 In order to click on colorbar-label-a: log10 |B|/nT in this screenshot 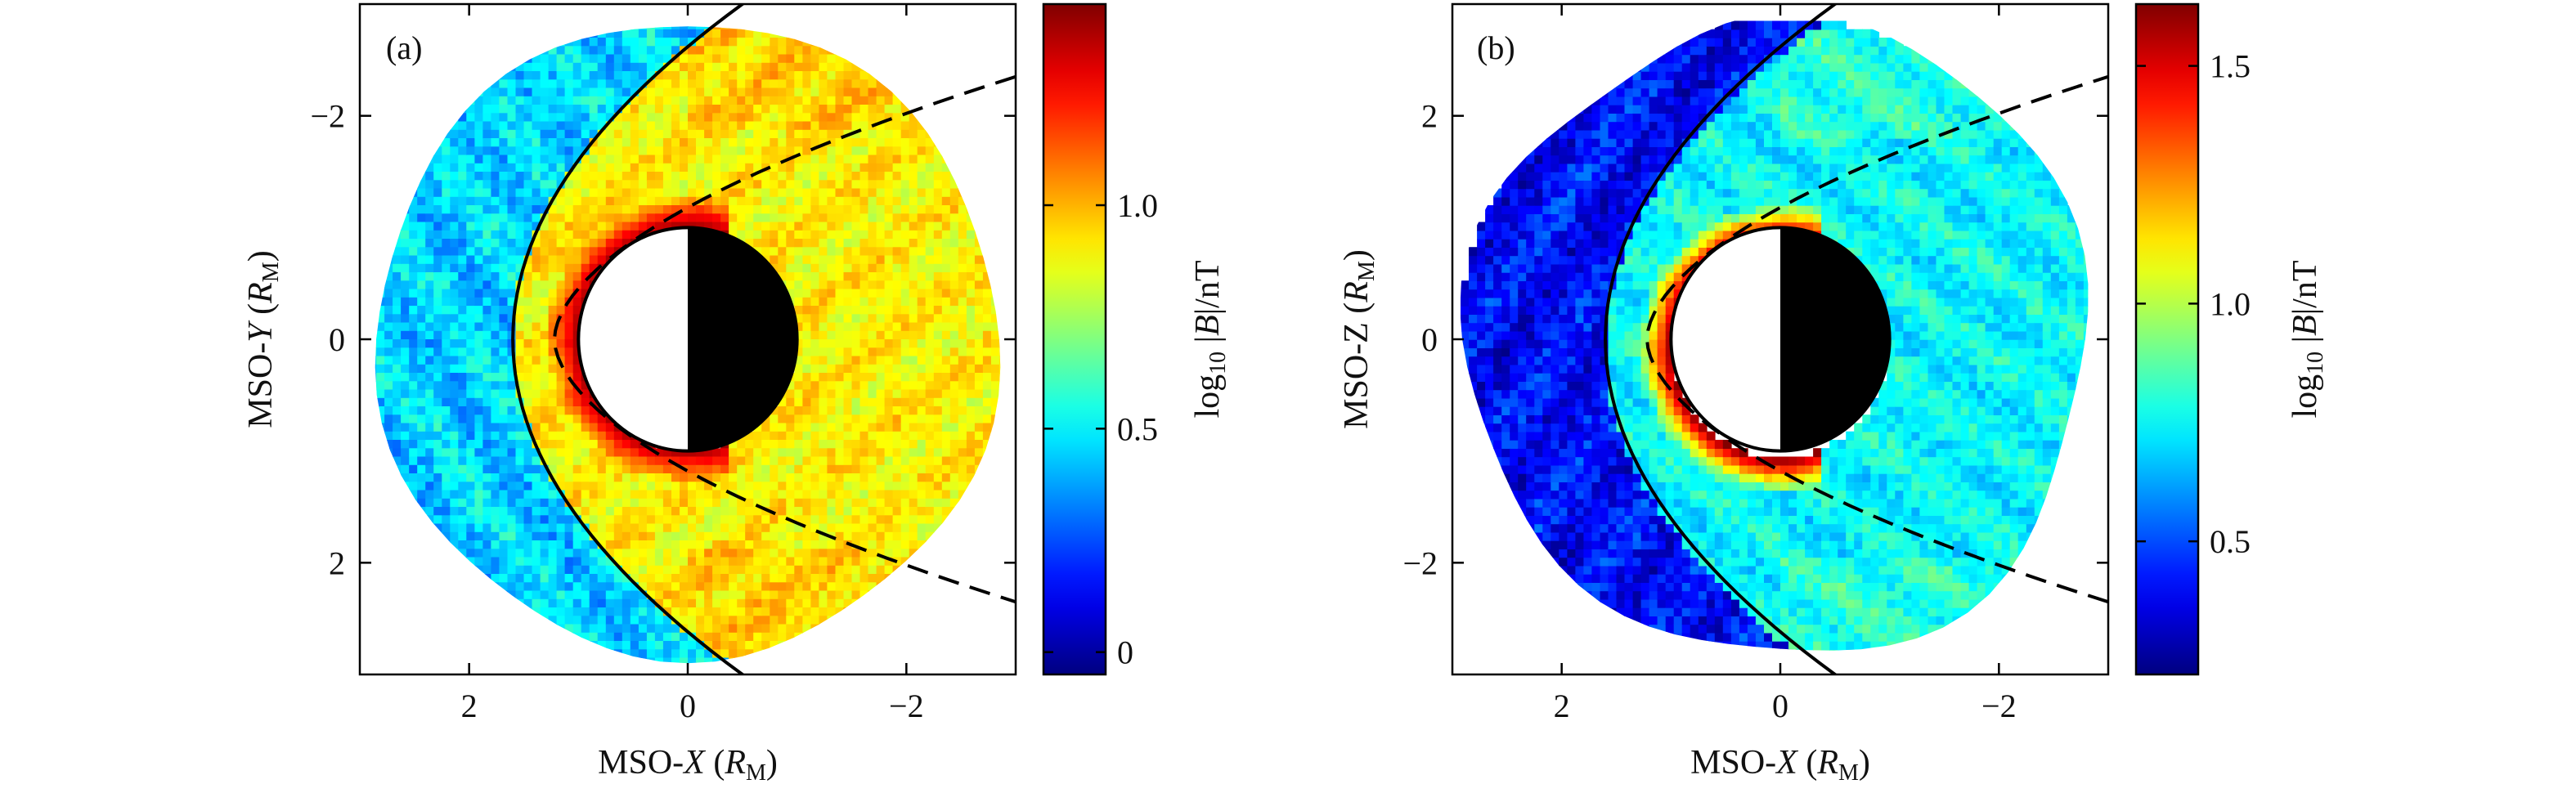, I will do `click(1210, 340)`.